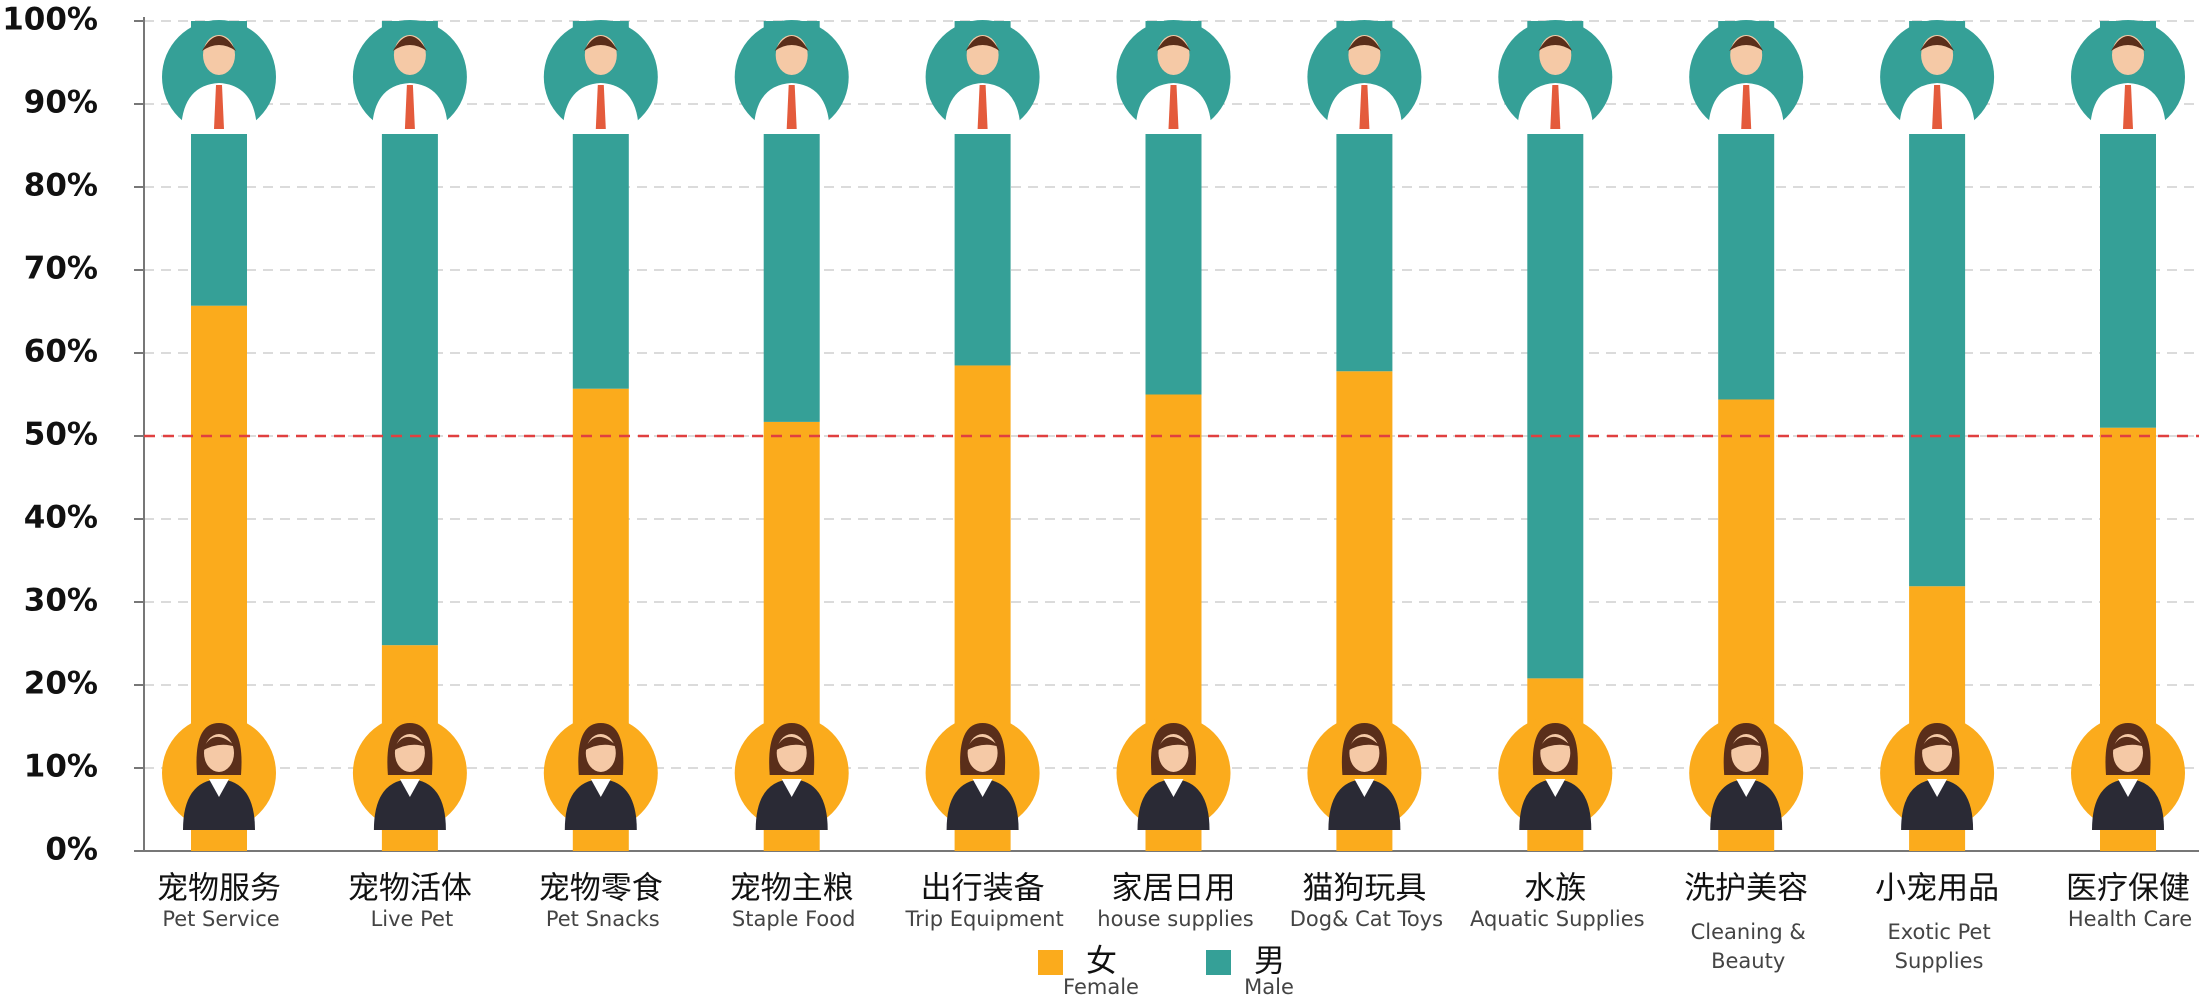 The height and width of the screenshot is (1000, 2199). What do you see at coordinates (792, 889) in the screenshot?
I see `x-tick-label: 宠物主粮` at bounding box center [792, 889].